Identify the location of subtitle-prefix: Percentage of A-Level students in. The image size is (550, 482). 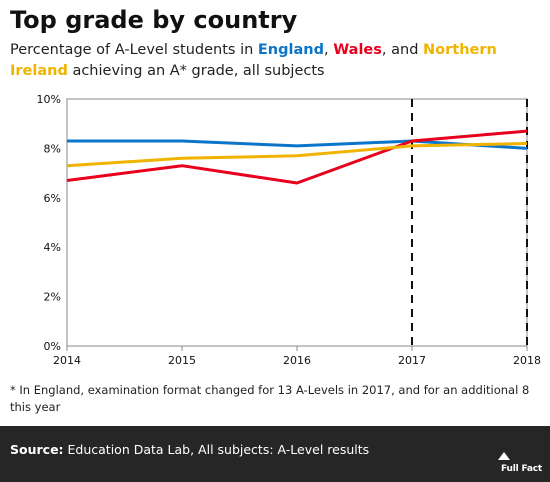
(134, 50).